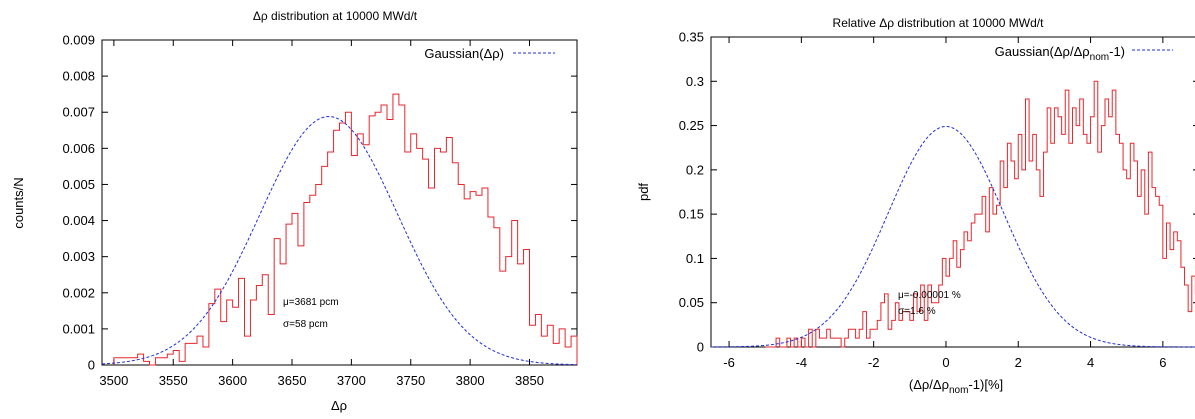 This screenshot has height=419, width=1195. I want to click on chart-left-y-tick-label: 0.008, so click(78, 76).